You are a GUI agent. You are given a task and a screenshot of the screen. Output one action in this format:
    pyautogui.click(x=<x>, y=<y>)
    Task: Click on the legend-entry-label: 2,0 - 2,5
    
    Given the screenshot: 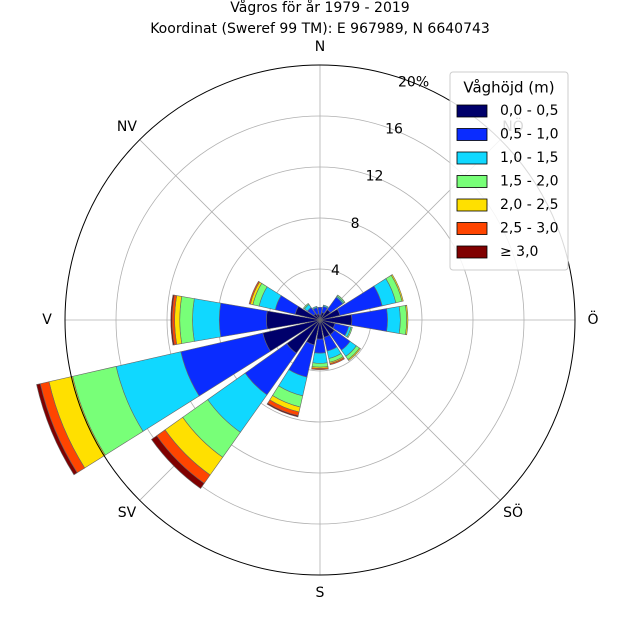 What is the action you would take?
    pyautogui.click(x=529, y=205)
    